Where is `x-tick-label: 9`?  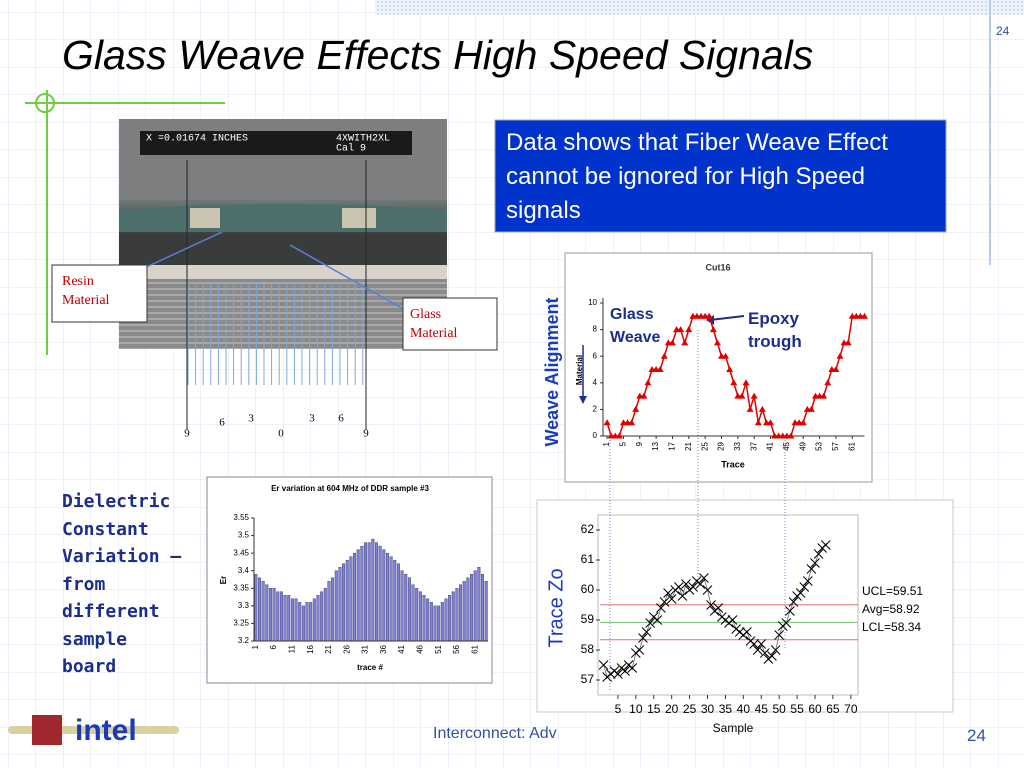 x-tick-label: 9 is located at coordinates (639, 443).